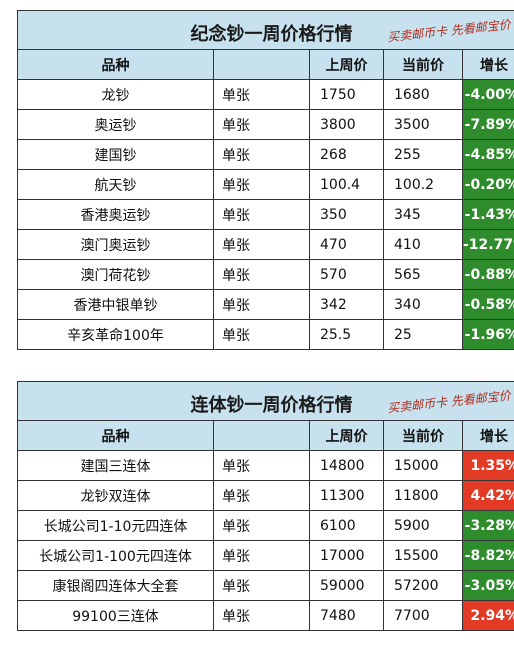  What do you see at coordinates (115, 274) in the screenshot?
I see `variety-cell: 澳门荷花钞` at bounding box center [115, 274].